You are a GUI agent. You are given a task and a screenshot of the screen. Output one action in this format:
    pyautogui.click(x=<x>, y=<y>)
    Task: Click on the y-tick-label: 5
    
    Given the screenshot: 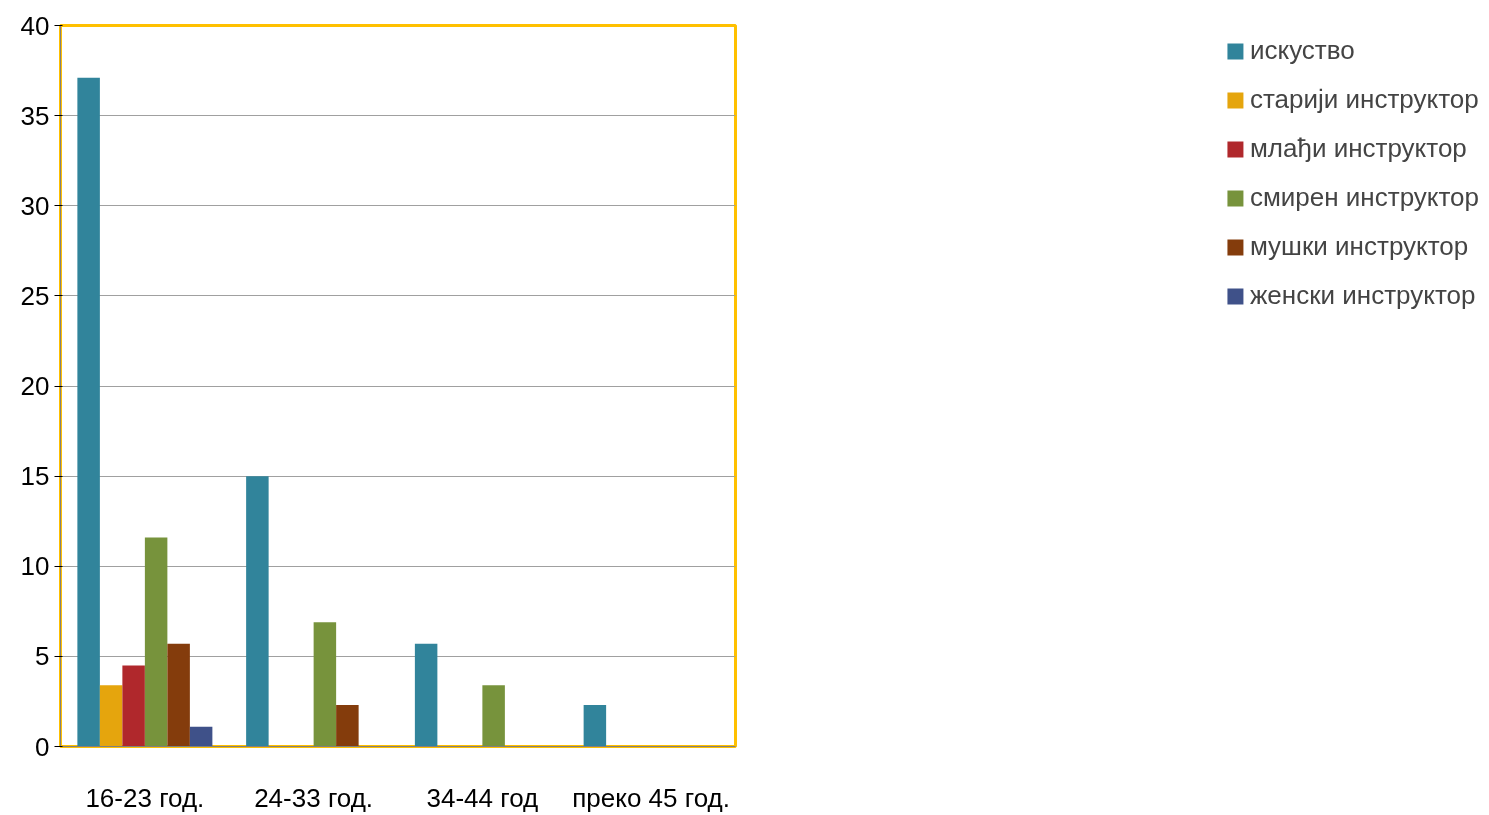 What is the action you would take?
    pyautogui.click(x=42, y=656)
    